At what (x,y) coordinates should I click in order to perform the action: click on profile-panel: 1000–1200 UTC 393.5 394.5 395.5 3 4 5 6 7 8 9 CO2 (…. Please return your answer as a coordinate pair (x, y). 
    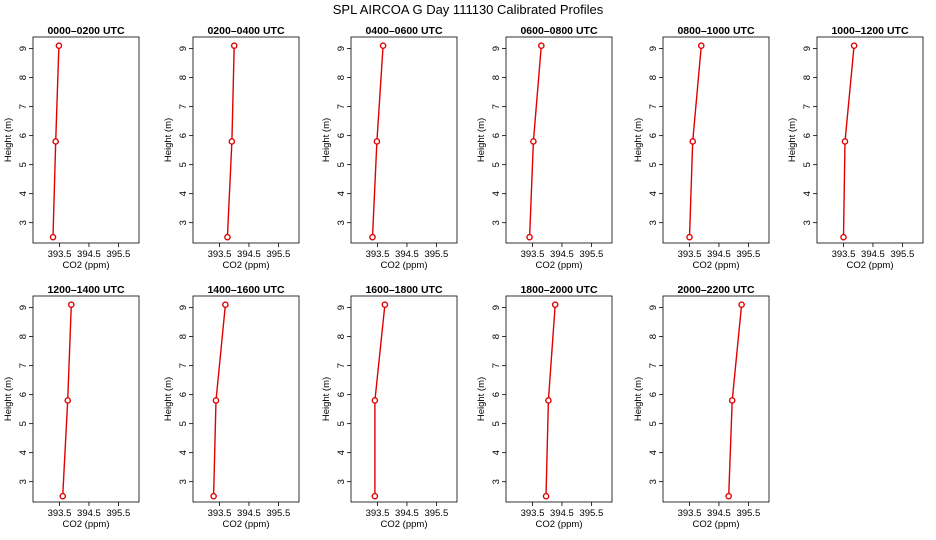
    Looking at the image, I should click on (855, 148).